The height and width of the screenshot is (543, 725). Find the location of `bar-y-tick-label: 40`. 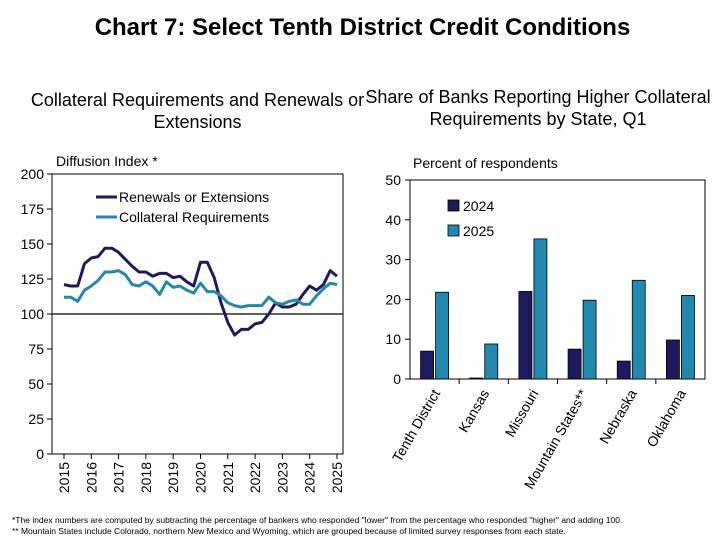

bar-y-tick-label: 40 is located at coordinates (393, 220).